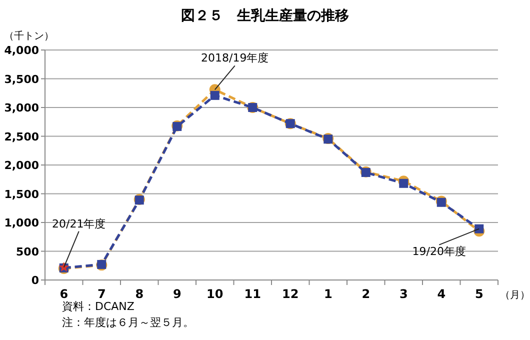 The image size is (530, 340). What do you see at coordinates (22, 223) in the screenshot?
I see `y-tick-label: 1,000` at bounding box center [22, 223].